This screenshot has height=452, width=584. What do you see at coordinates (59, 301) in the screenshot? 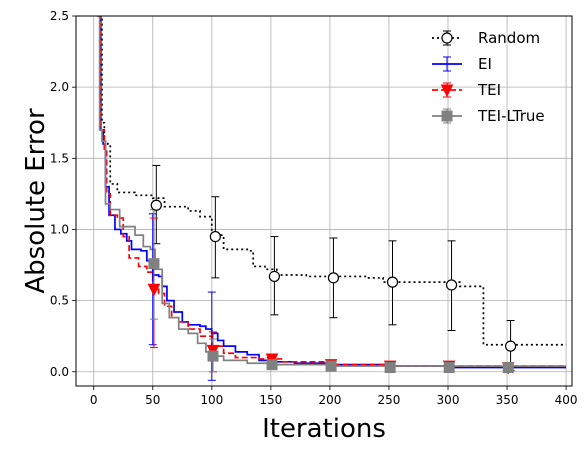
I see `y-tick-label: 0.5` at bounding box center [59, 301].